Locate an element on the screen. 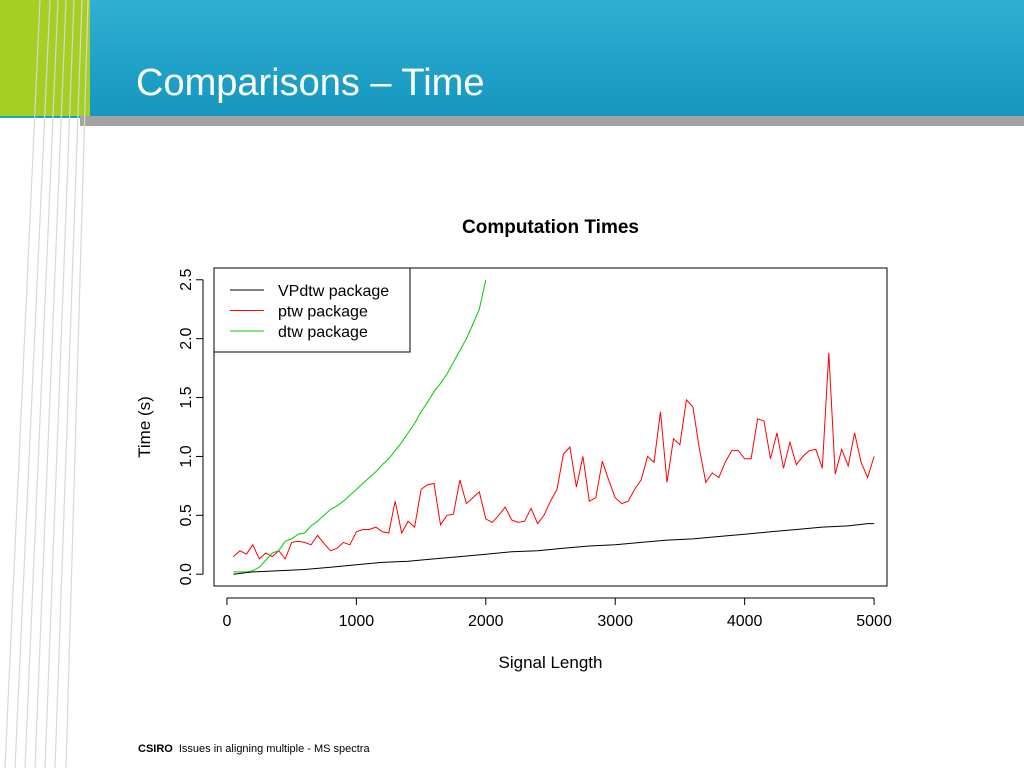  x-axis-label: Signal Length is located at coordinates (551, 662).